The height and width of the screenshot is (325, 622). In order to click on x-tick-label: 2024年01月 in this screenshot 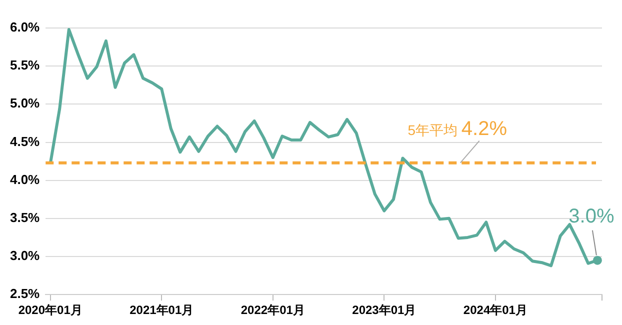, I will do `click(495, 310)`.